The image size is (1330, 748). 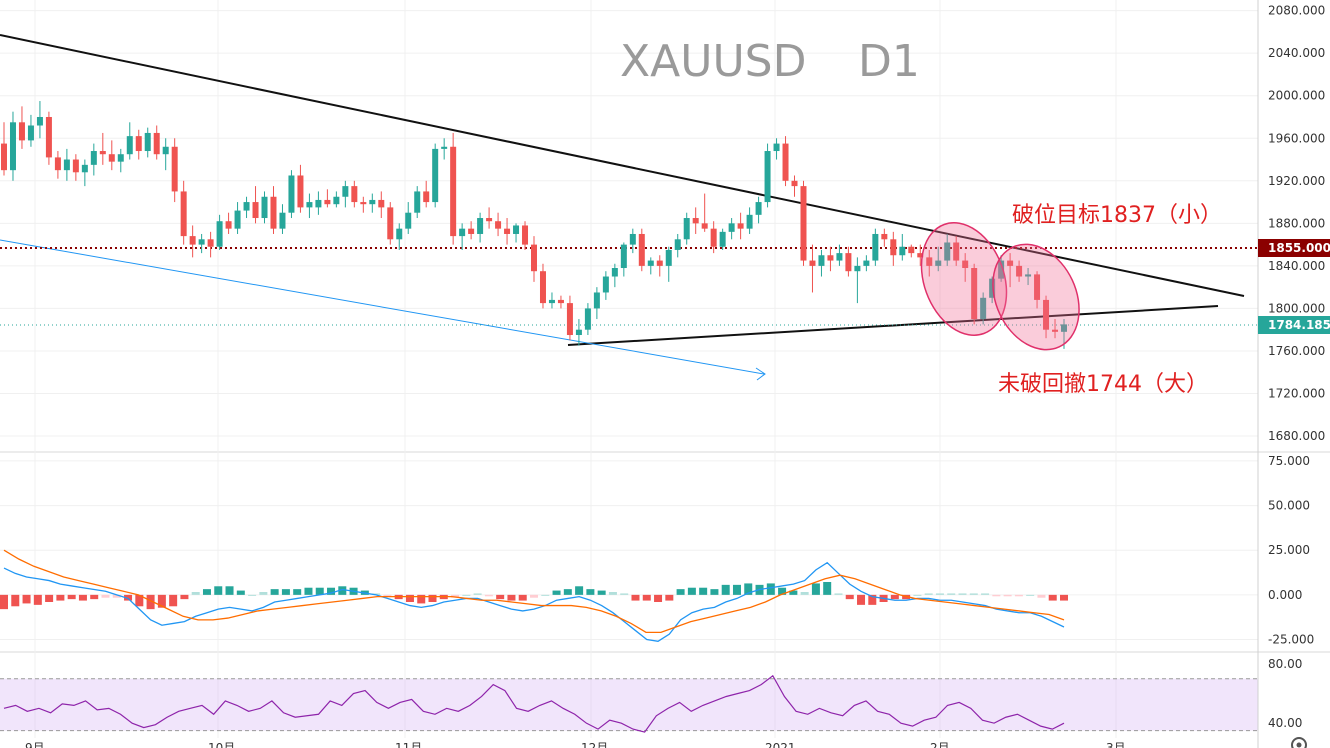 What do you see at coordinates (1285, 723) in the screenshot?
I see `rsi-tick-label: 40.00` at bounding box center [1285, 723].